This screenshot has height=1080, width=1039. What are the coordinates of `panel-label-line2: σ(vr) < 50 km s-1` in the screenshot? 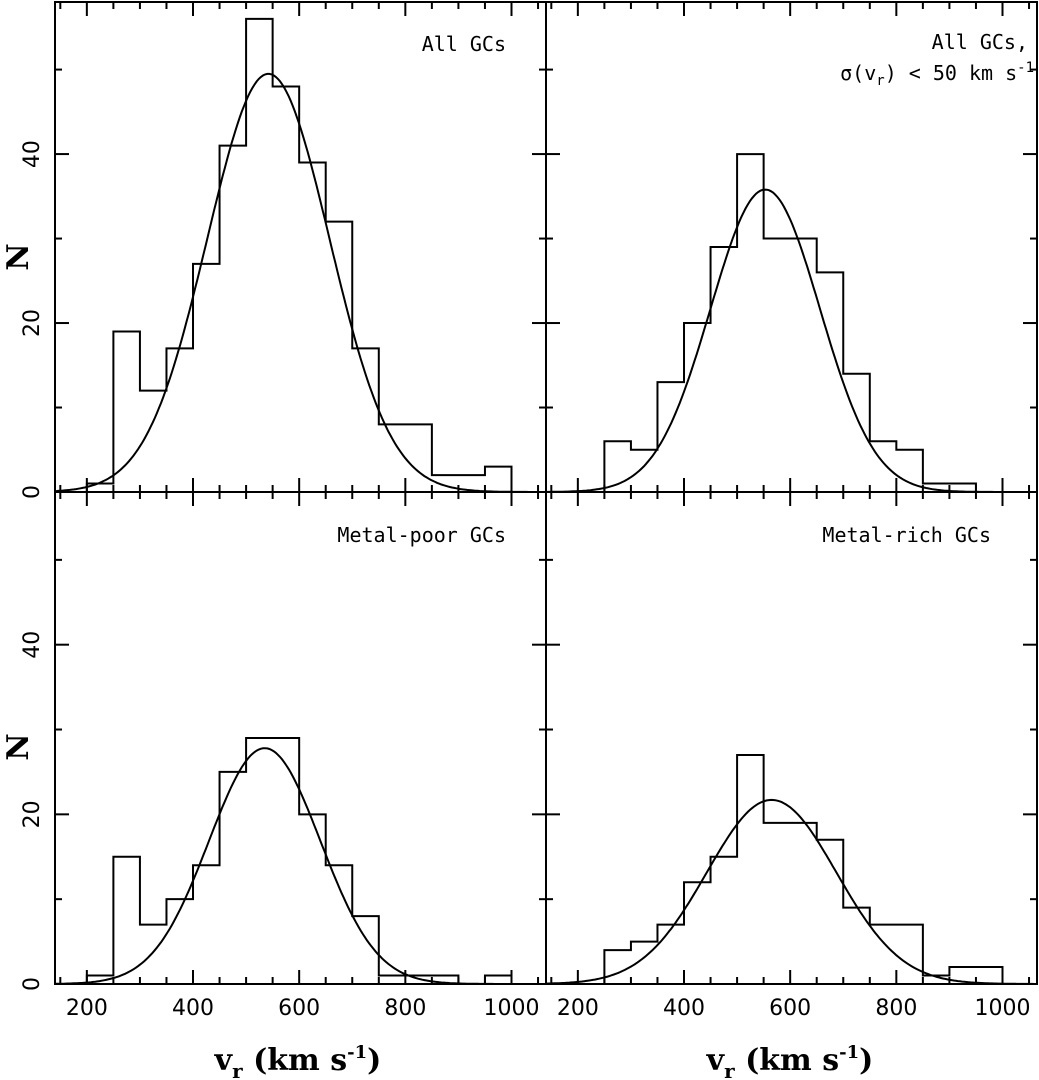 It's located at (937, 74).